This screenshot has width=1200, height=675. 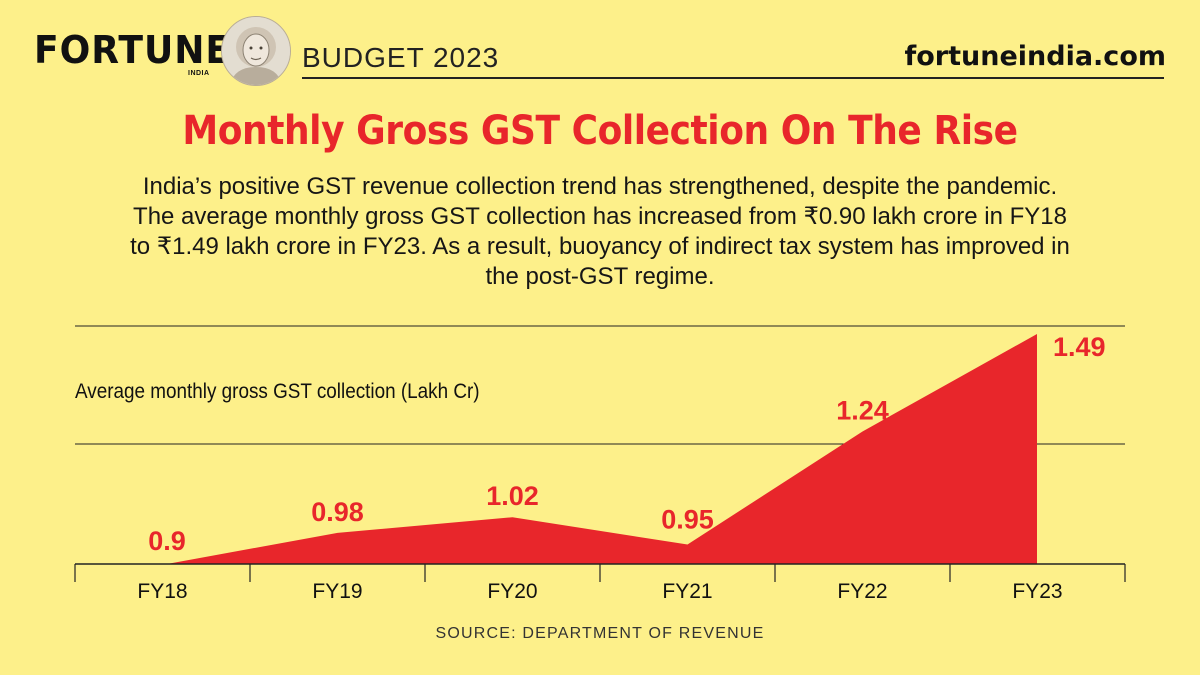 I want to click on header-divider, so click(x=733, y=78).